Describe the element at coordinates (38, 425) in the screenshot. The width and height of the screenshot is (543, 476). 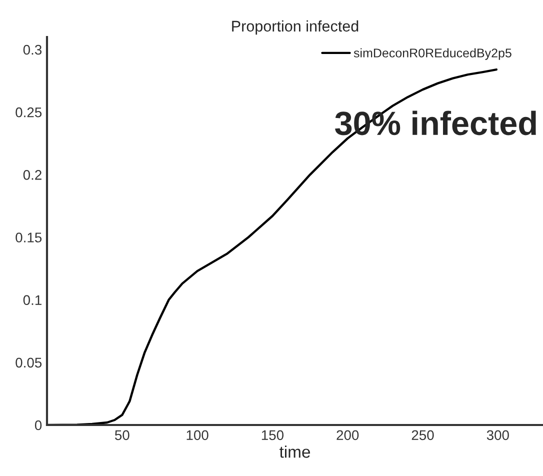
I see `y-tick-label: 0` at that location.